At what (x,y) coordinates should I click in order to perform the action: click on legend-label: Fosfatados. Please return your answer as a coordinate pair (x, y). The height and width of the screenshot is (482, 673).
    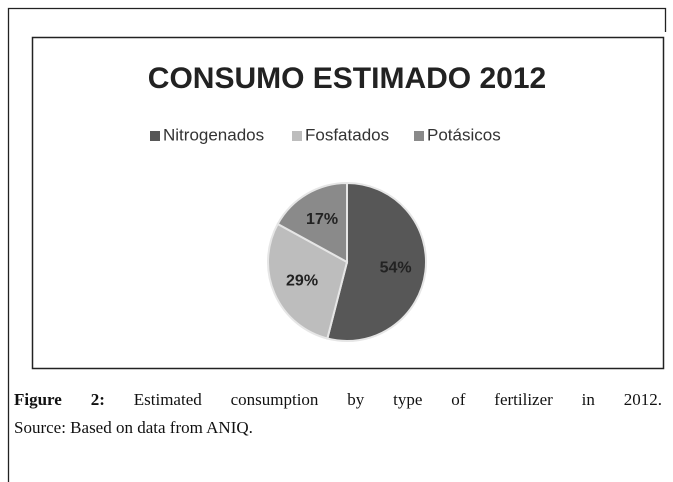
    Looking at the image, I should click on (347, 134).